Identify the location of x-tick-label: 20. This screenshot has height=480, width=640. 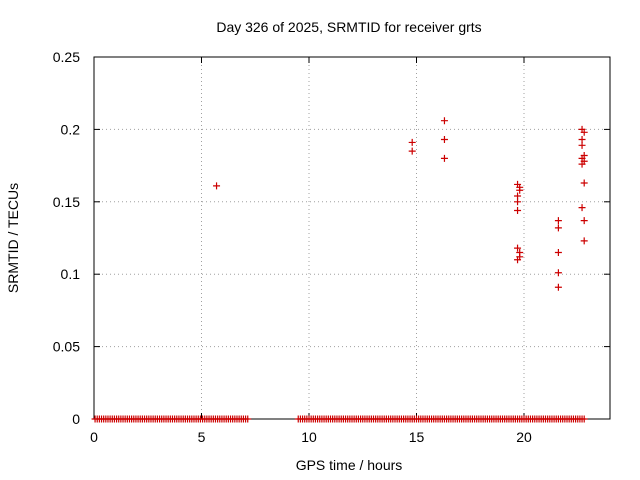
(524, 437).